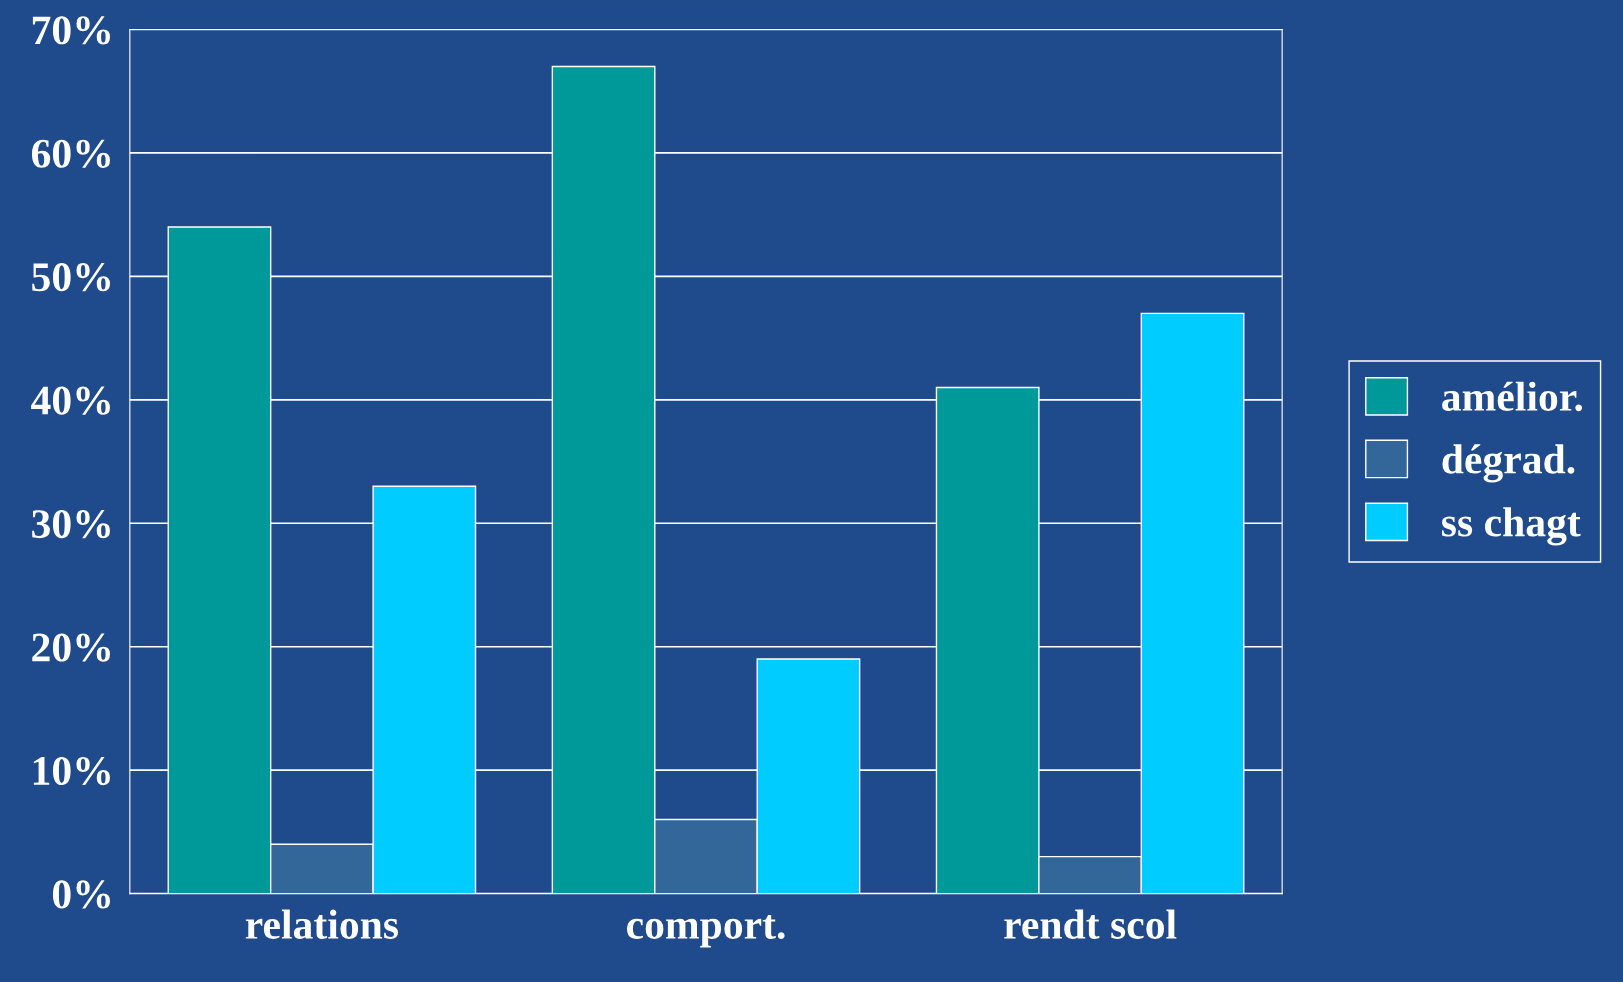 Image resolution: width=1623 pixels, height=982 pixels. Describe the element at coordinates (71, 647) in the screenshot. I see `y-tick-label: 20%` at that location.